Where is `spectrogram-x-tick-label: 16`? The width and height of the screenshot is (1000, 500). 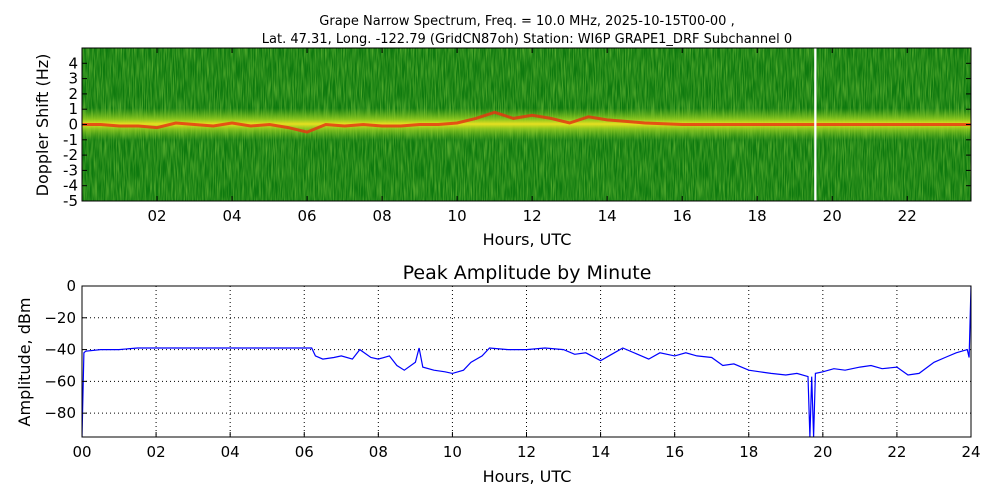
spectrogram-x-tick-label: 16 is located at coordinates (682, 216).